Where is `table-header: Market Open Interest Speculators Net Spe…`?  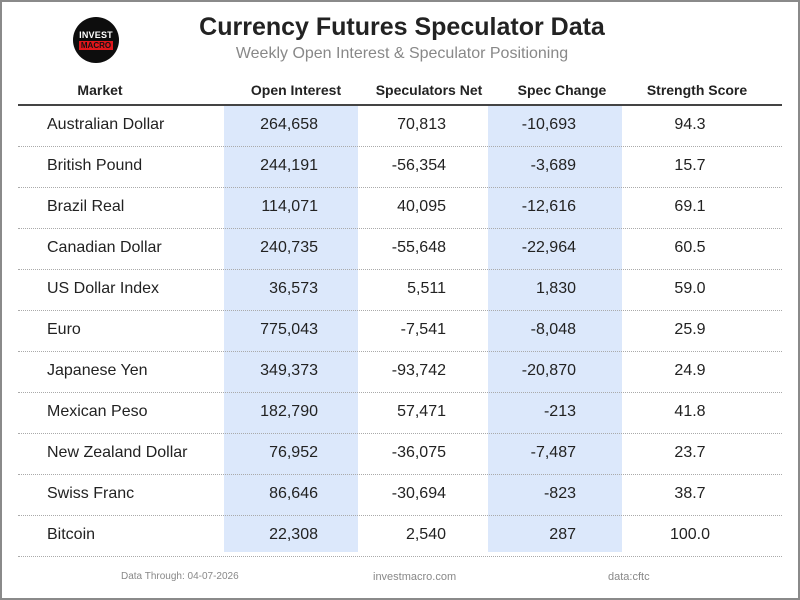 table-header: Market Open Interest Speculators Net Spe… is located at coordinates (400, 91).